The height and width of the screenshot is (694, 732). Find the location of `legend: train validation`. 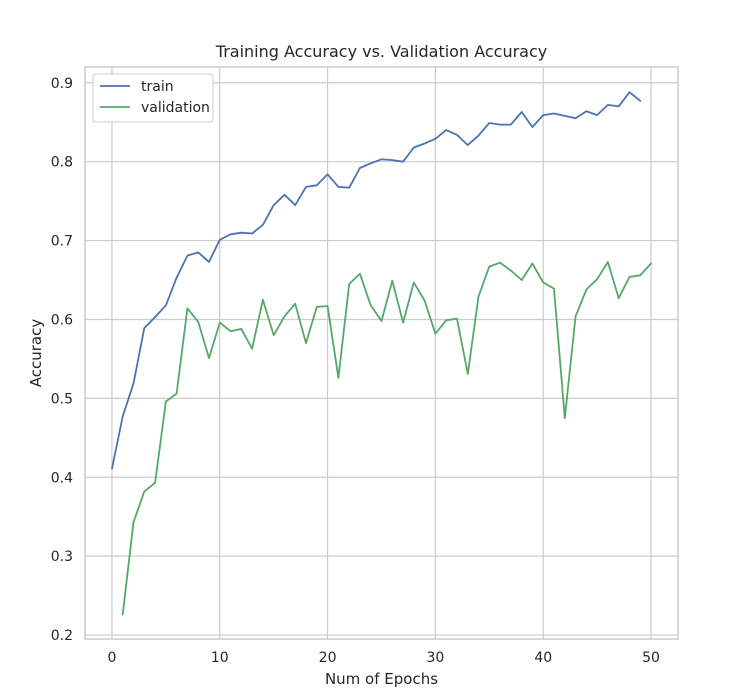

legend: train validation is located at coordinates (153, 98).